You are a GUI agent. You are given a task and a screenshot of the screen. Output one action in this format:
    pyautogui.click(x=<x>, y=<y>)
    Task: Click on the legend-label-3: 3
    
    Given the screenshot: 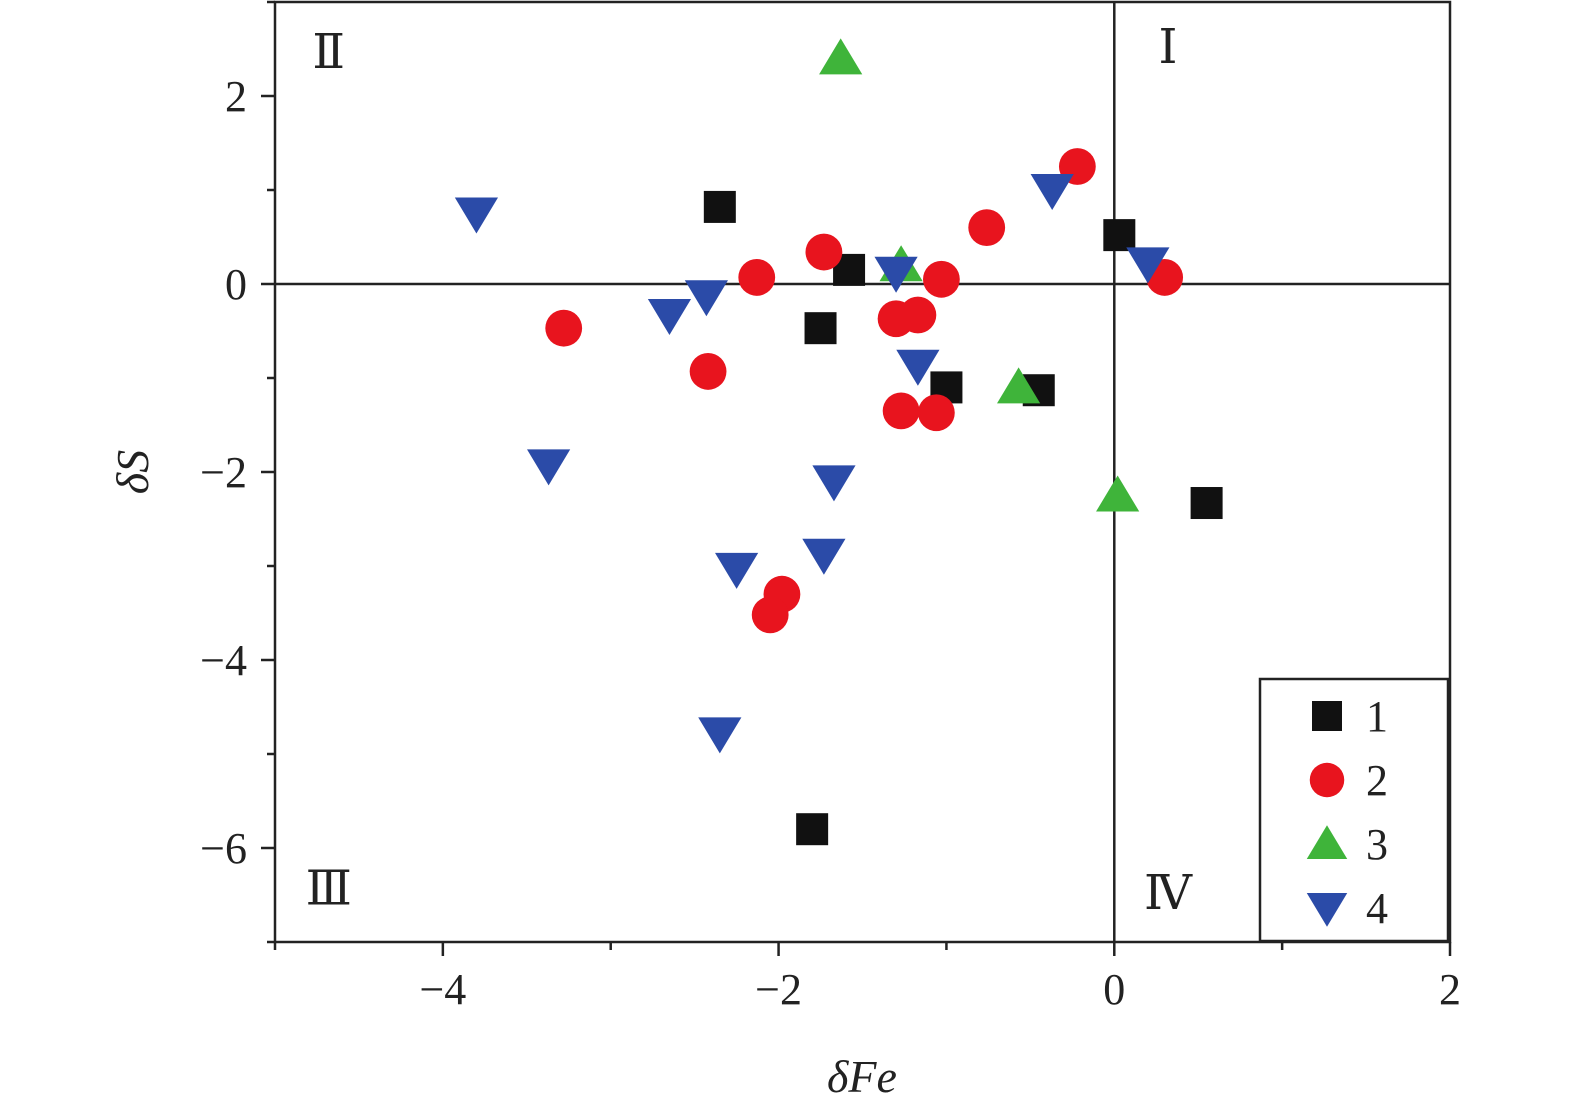 What is the action you would take?
    pyautogui.click(x=1377, y=844)
    